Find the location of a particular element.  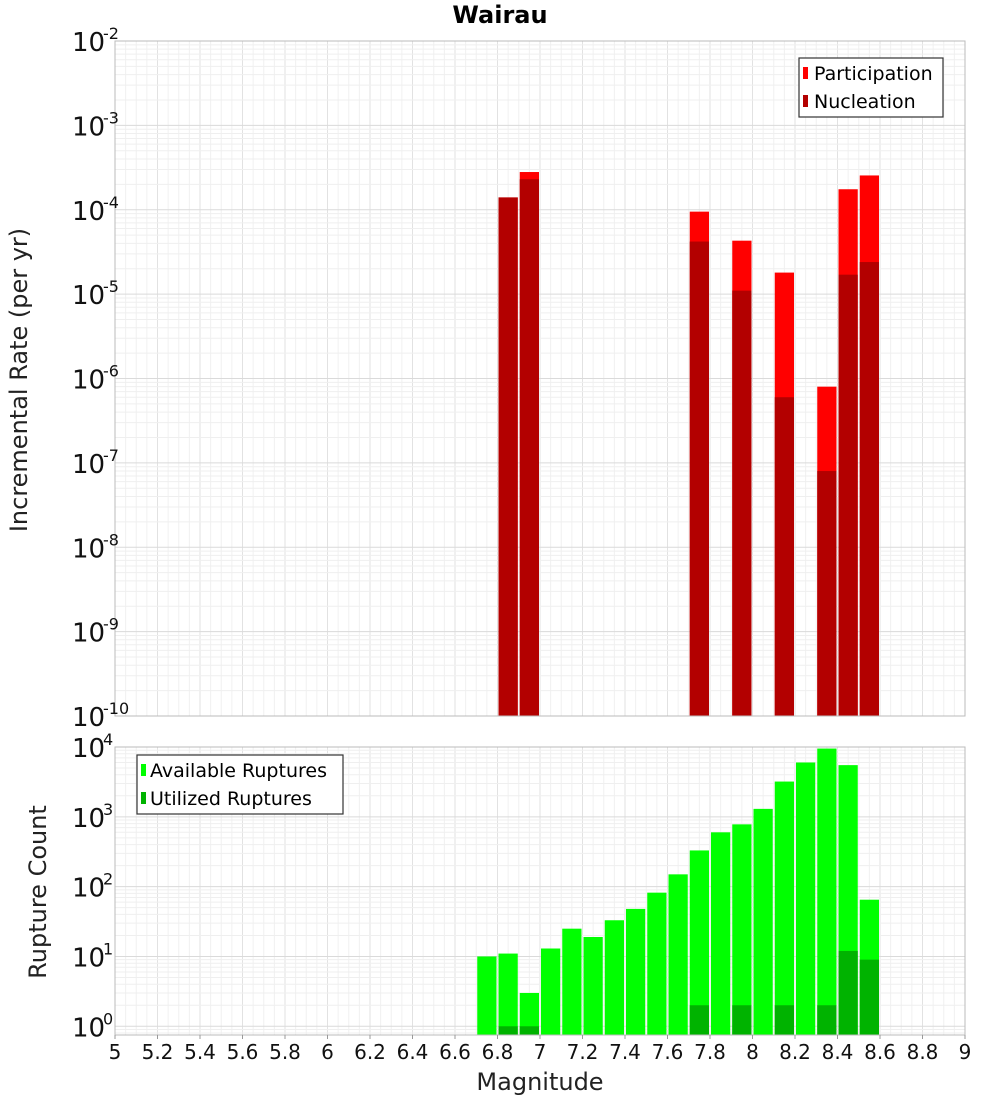

count-legend: Available Ruptures Utilized Ruptures is located at coordinates (240, 784).